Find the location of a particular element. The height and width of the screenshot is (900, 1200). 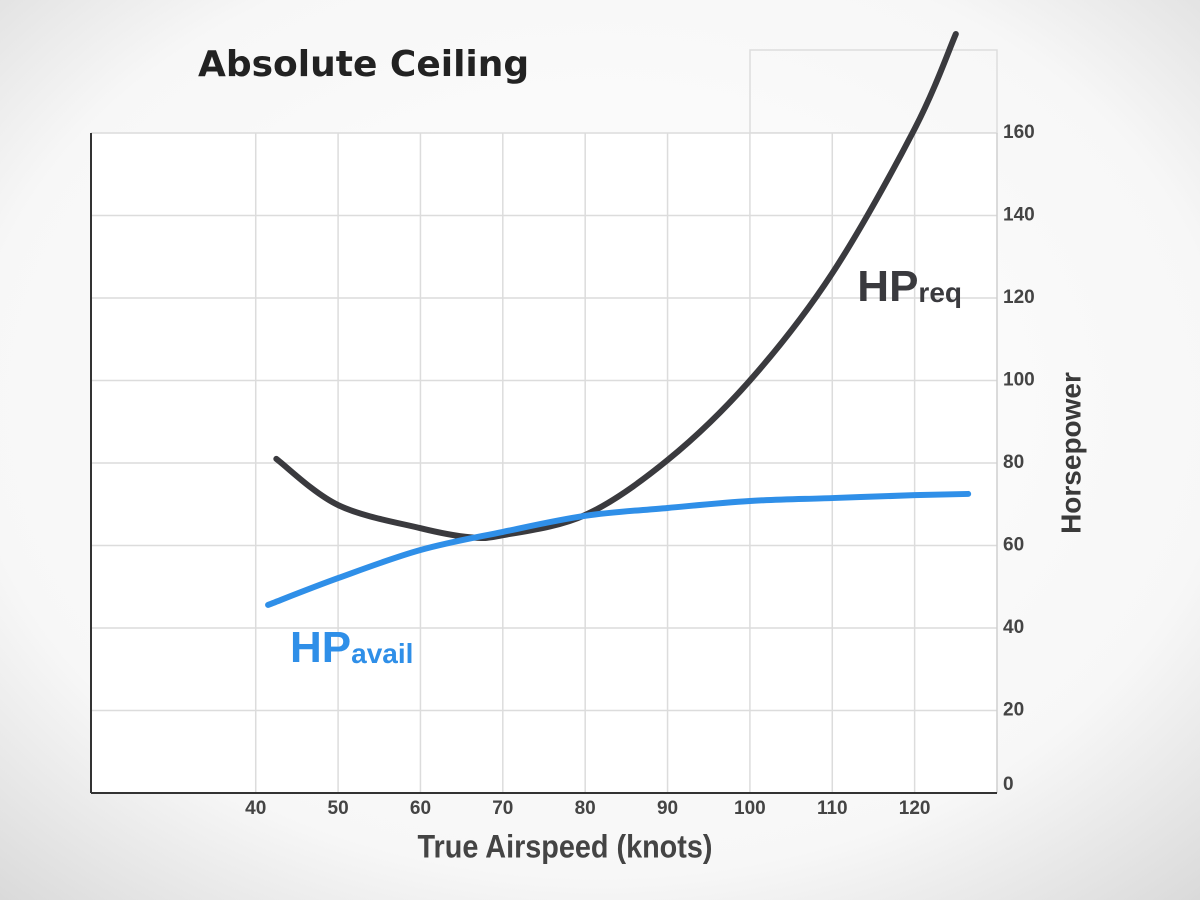

x-tick-label: 40 is located at coordinates (255, 808).